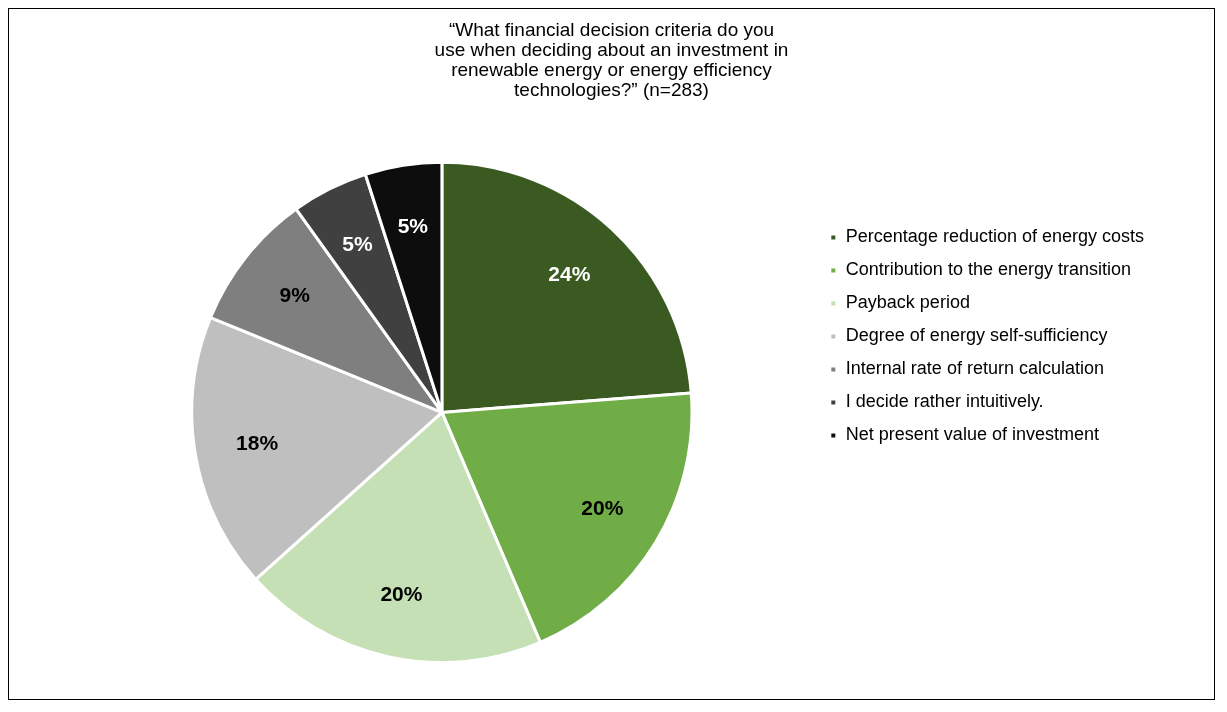 This screenshot has height=712, width=1227. Describe the element at coordinates (569, 273) in the screenshot. I see `data-label: 24%` at that location.